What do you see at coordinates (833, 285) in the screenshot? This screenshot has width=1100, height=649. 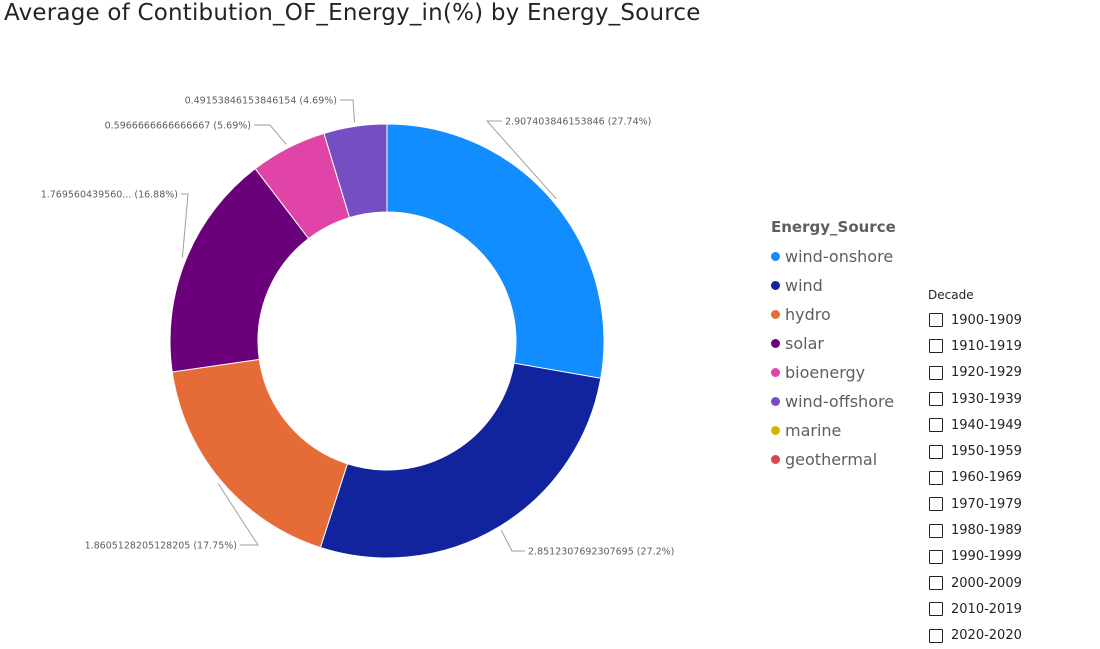 I see `legend-item-wind: wind` at bounding box center [833, 285].